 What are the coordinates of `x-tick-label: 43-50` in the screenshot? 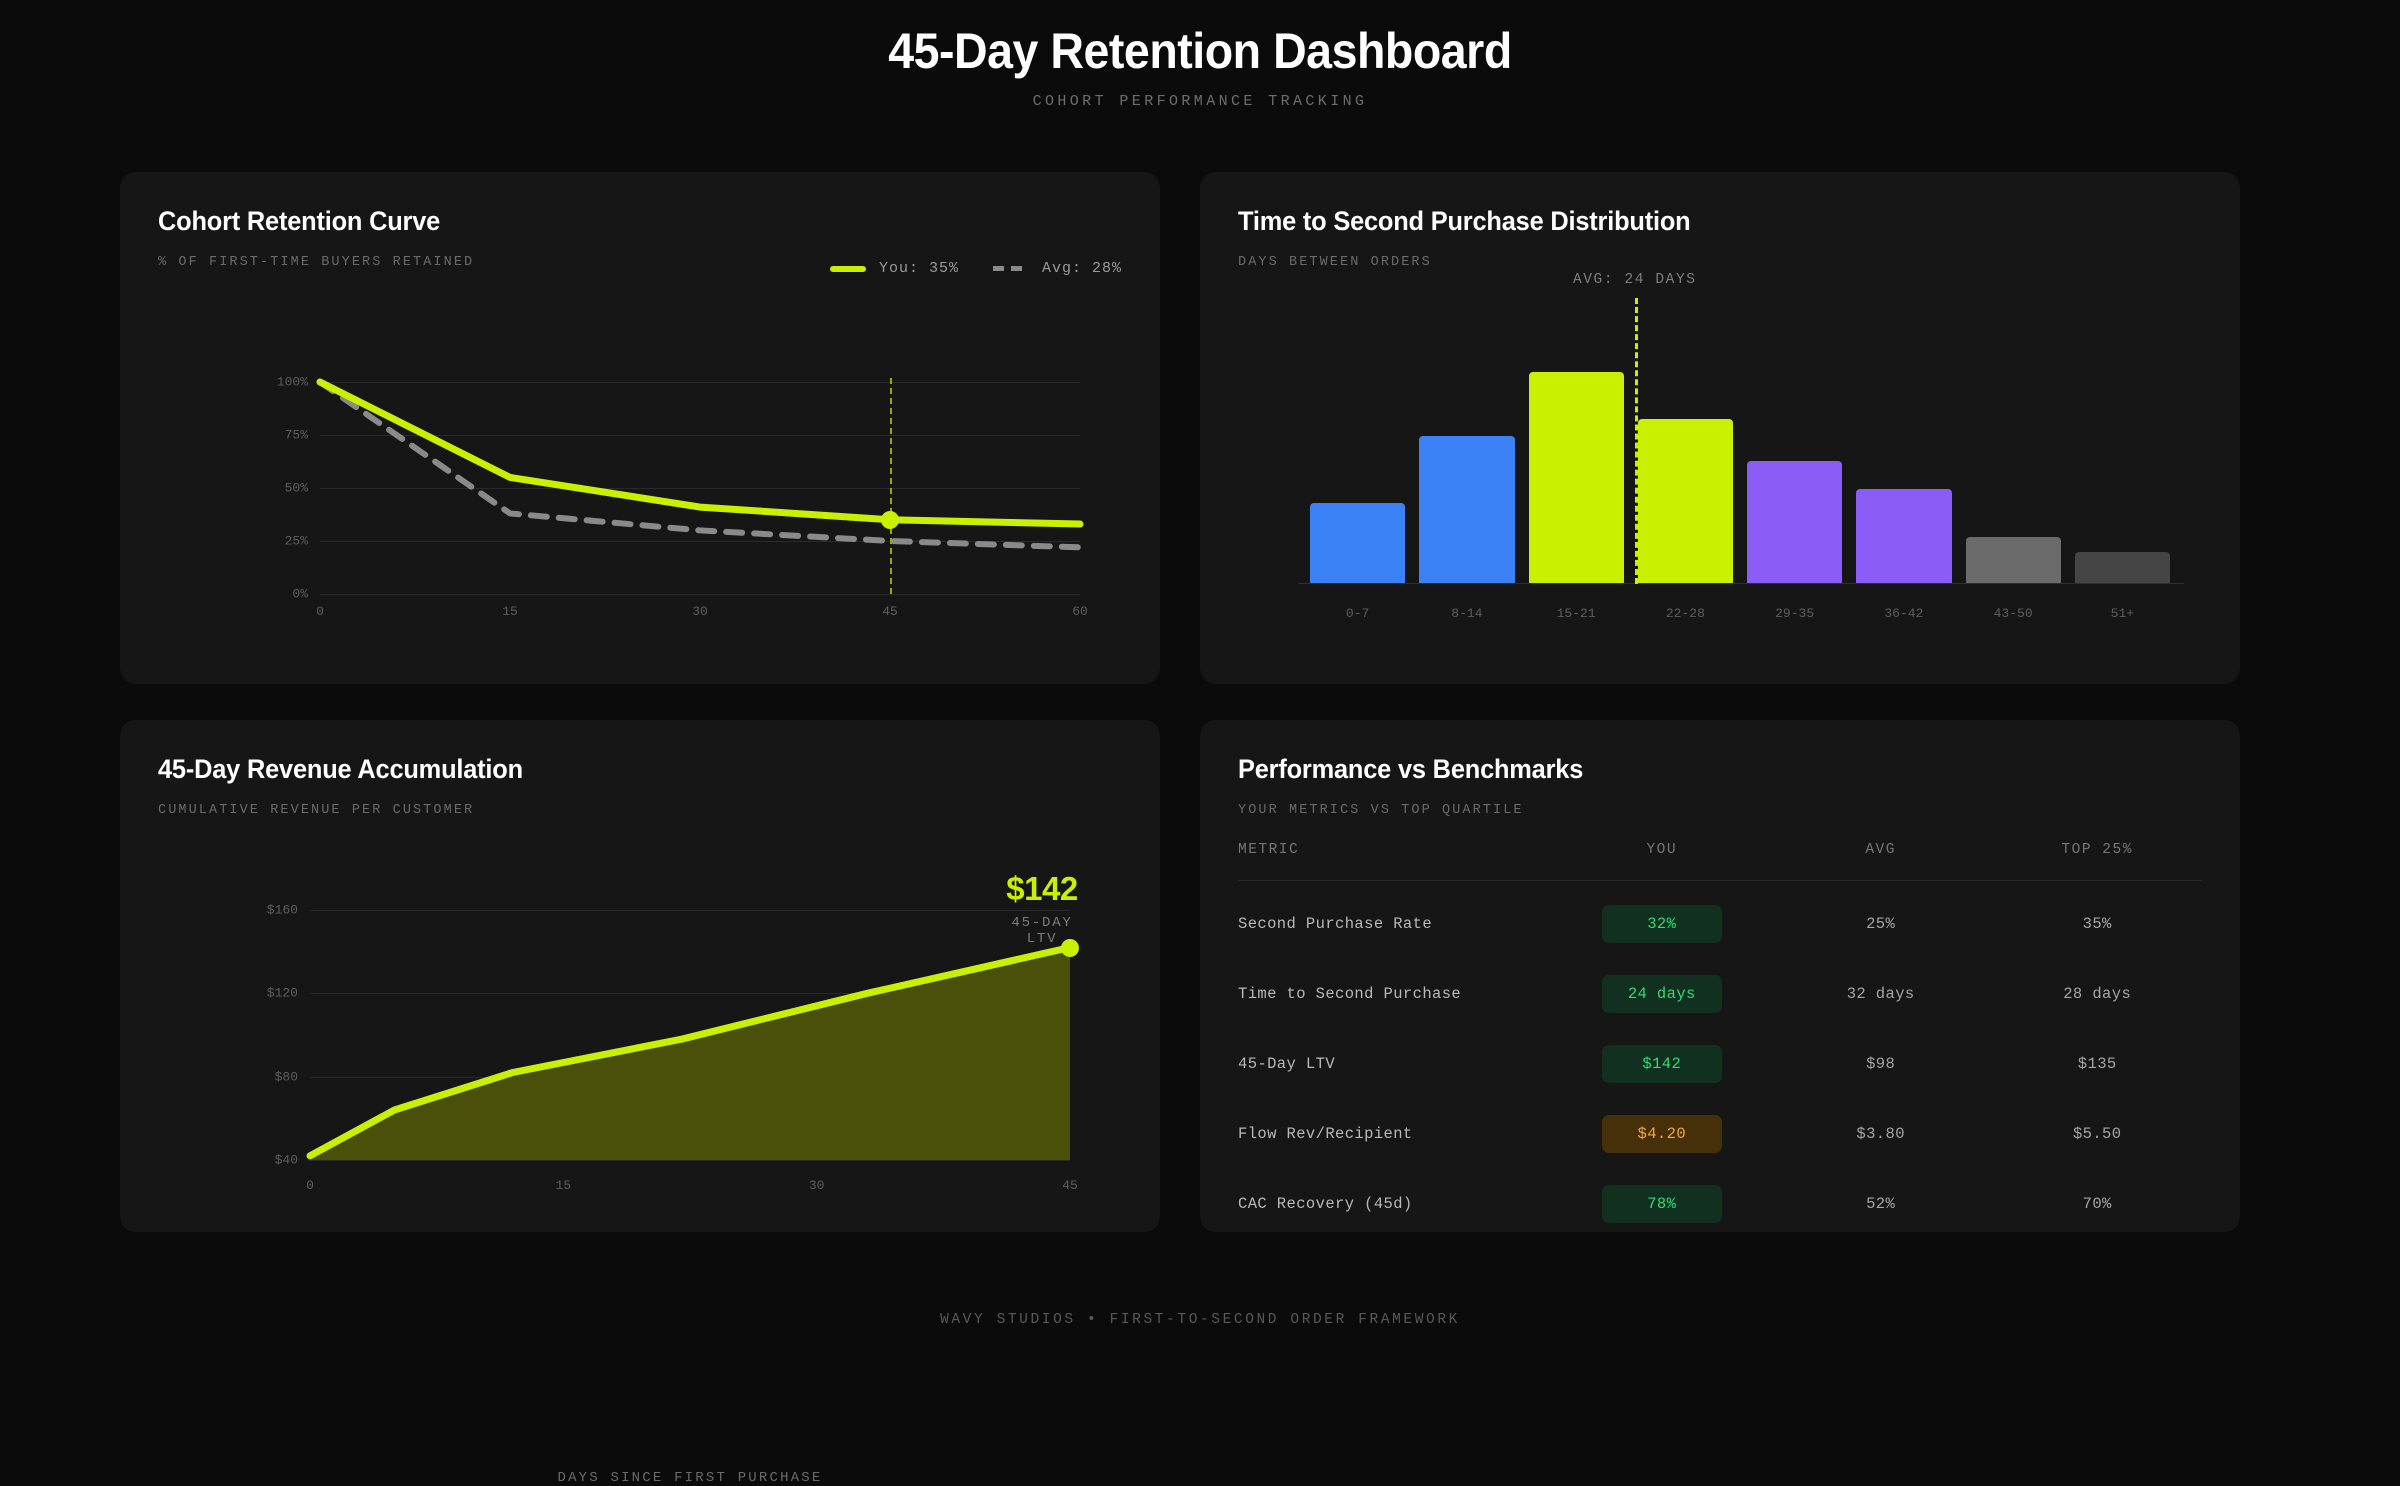 It's located at (2013, 613).